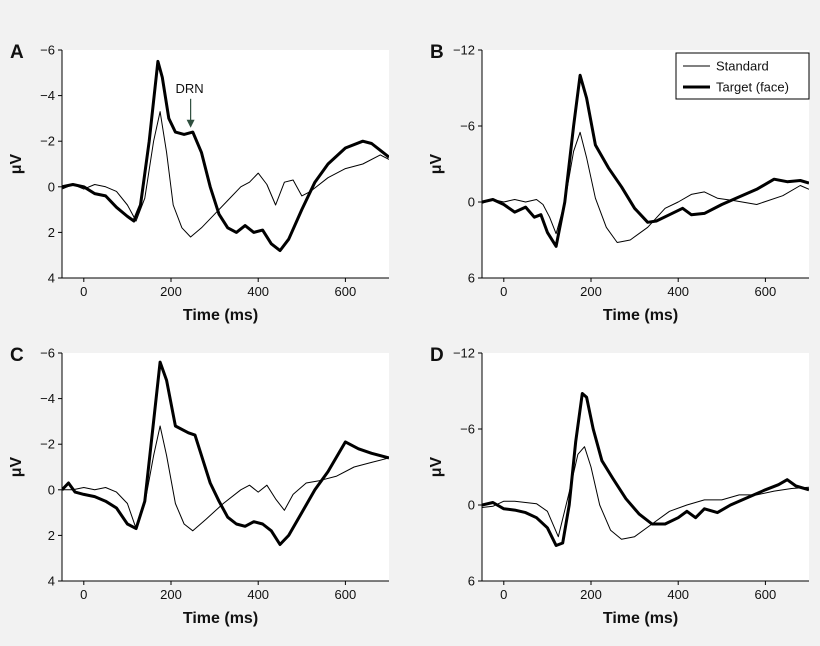 The image size is (820, 646). I want to click on legend-box, so click(742, 76).